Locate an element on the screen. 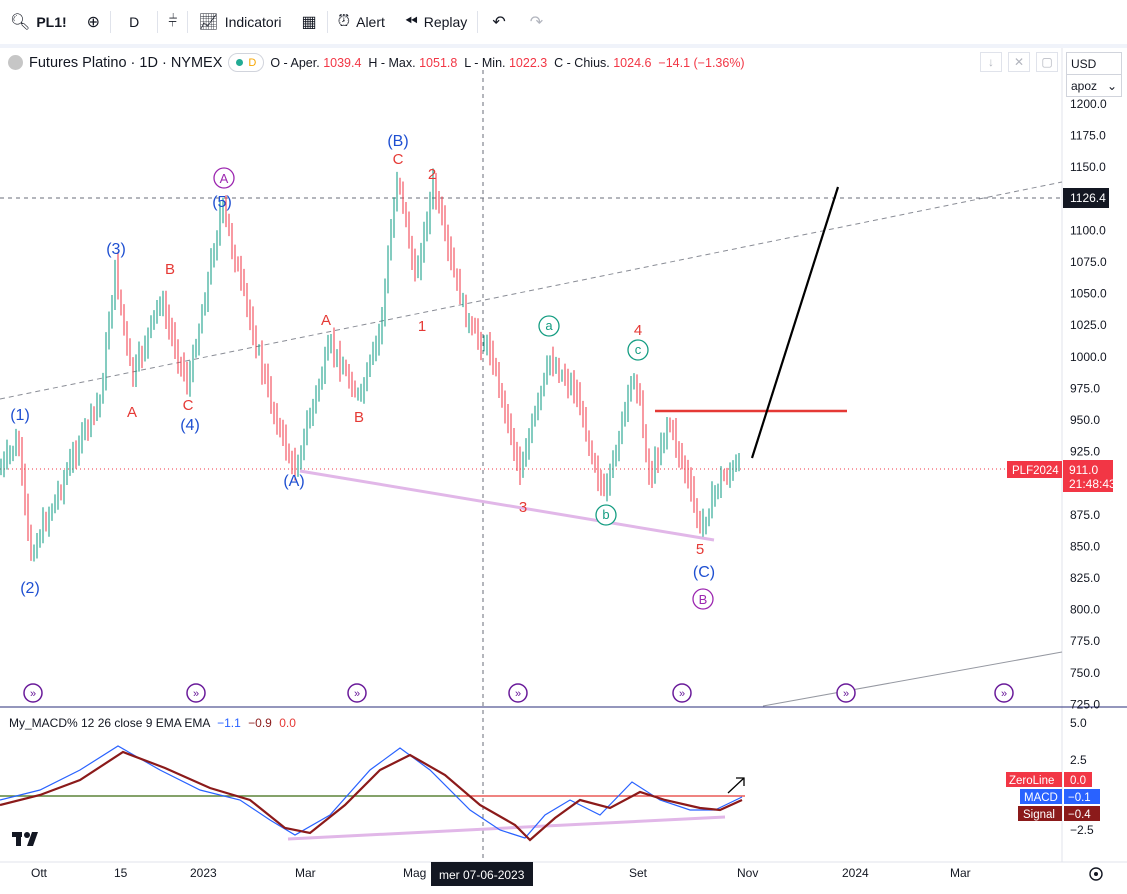 Image resolution: width=1127 pixels, height=894 pixels. symbol-search: 🔍︎ PL1! is located at coordinates (38, 22).